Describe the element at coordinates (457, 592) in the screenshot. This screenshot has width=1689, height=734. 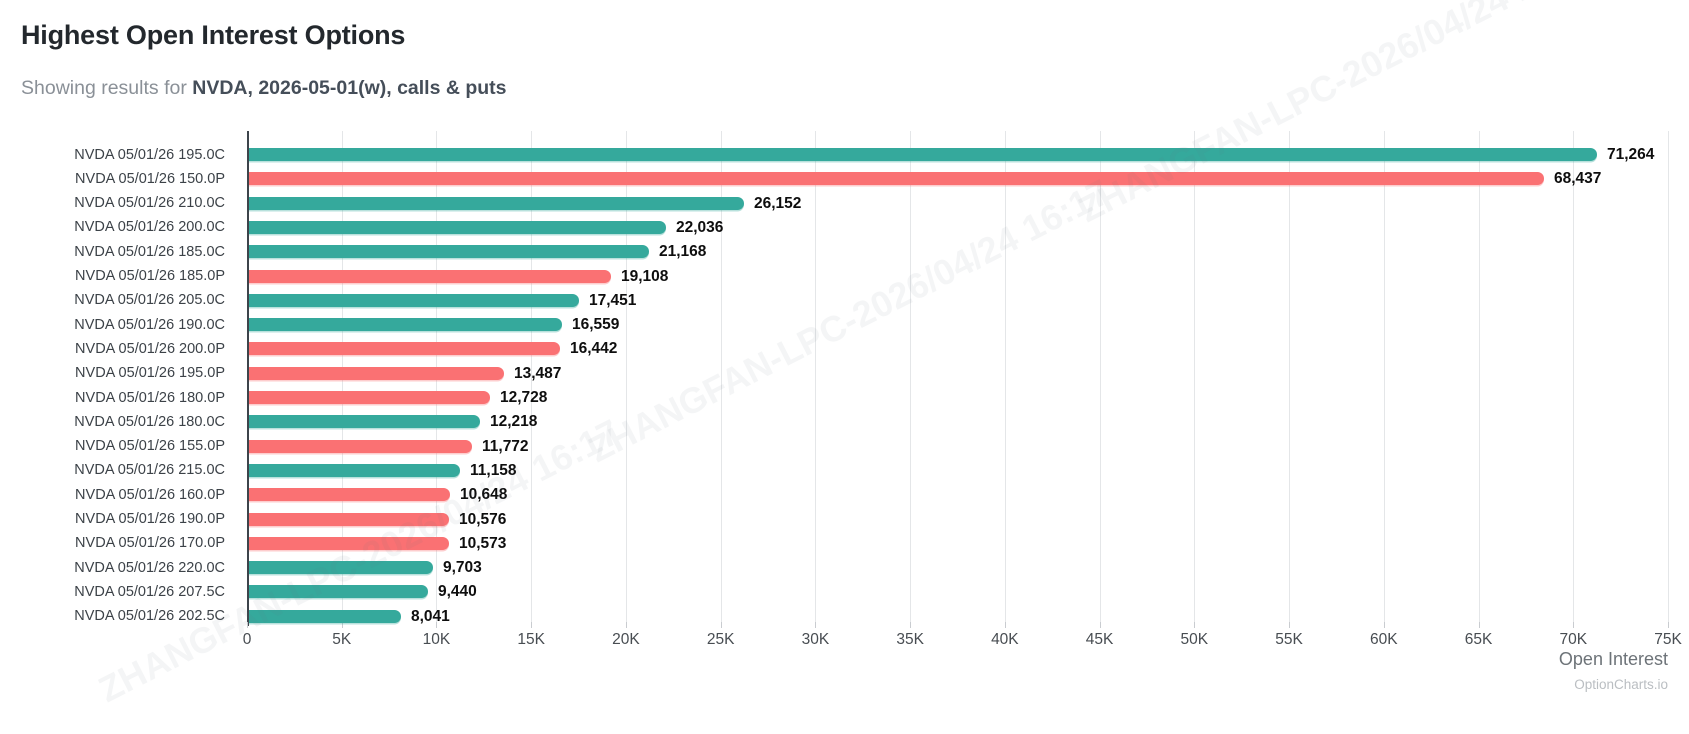
I see `value-label: 9,440` at that location.